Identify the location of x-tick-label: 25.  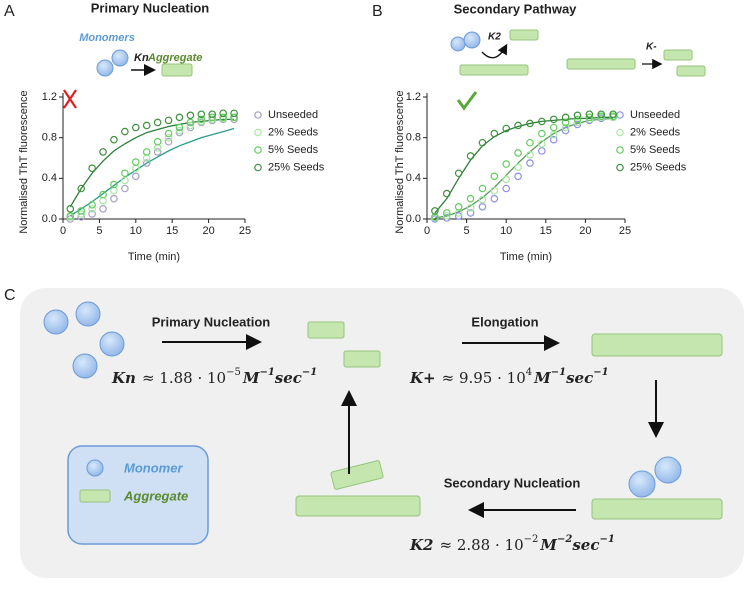
(245, 231).